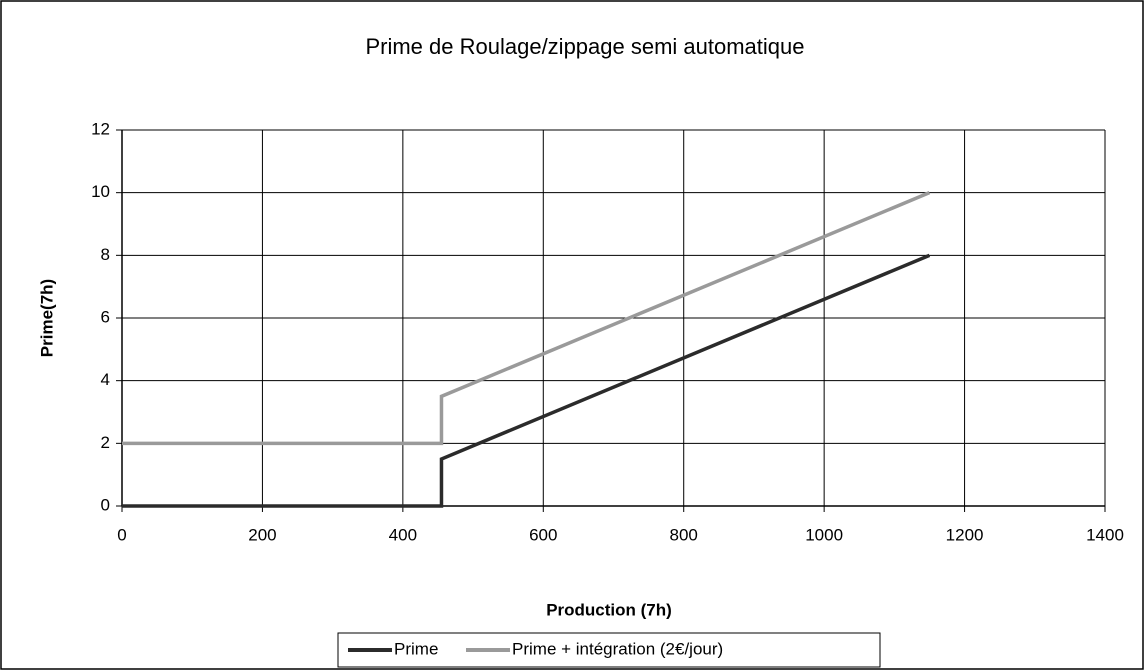 The height and width of the screenshot is (671, 1145). I want to click on x-tick-label: 400, so click(403, 534).